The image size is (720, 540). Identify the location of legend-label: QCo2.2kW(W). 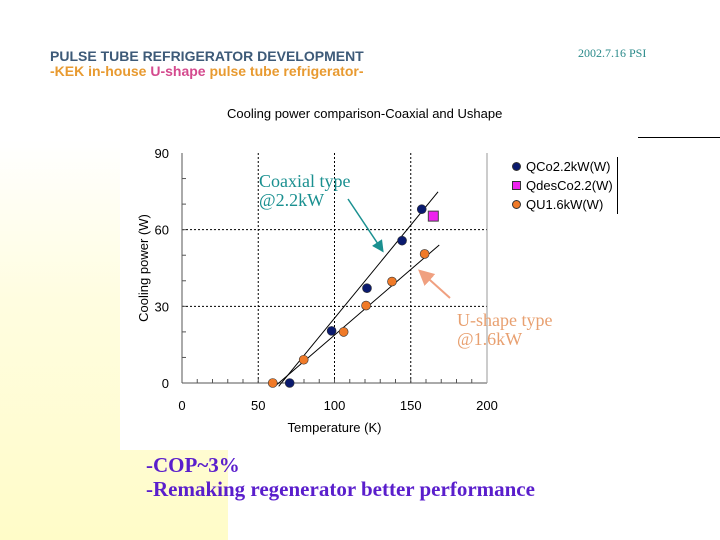
(568, 166).